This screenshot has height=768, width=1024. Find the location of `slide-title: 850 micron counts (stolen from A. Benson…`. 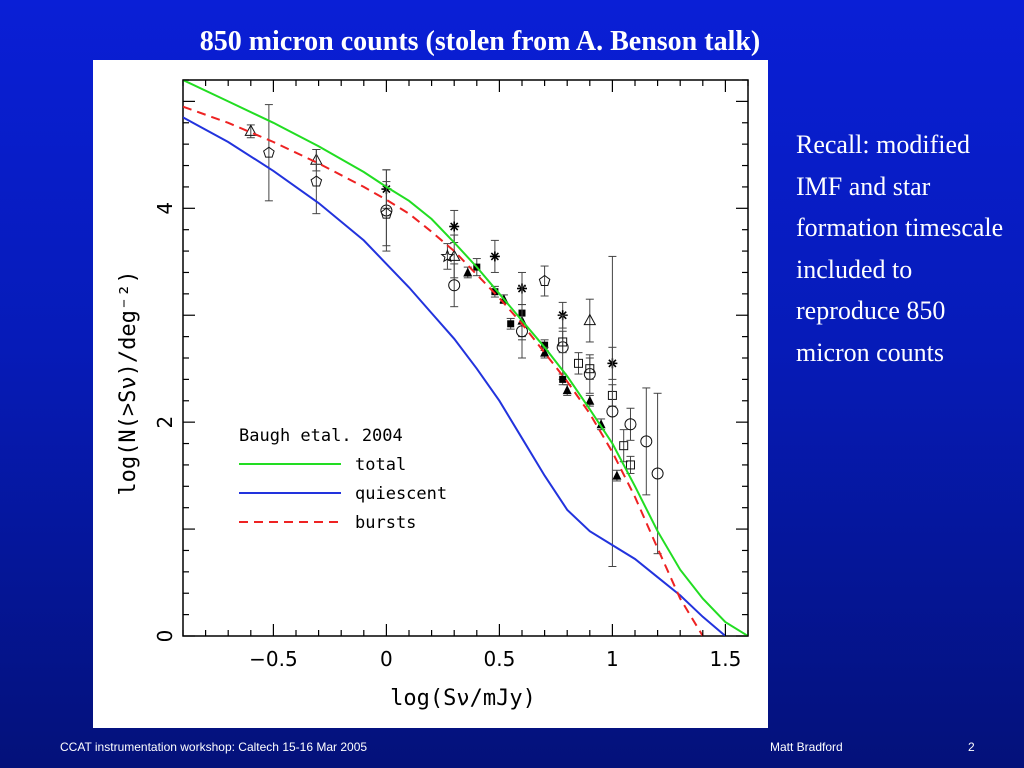

slide-title: 850 micron counts (stolen from A. Benson… is located at coordinates (480, 41).